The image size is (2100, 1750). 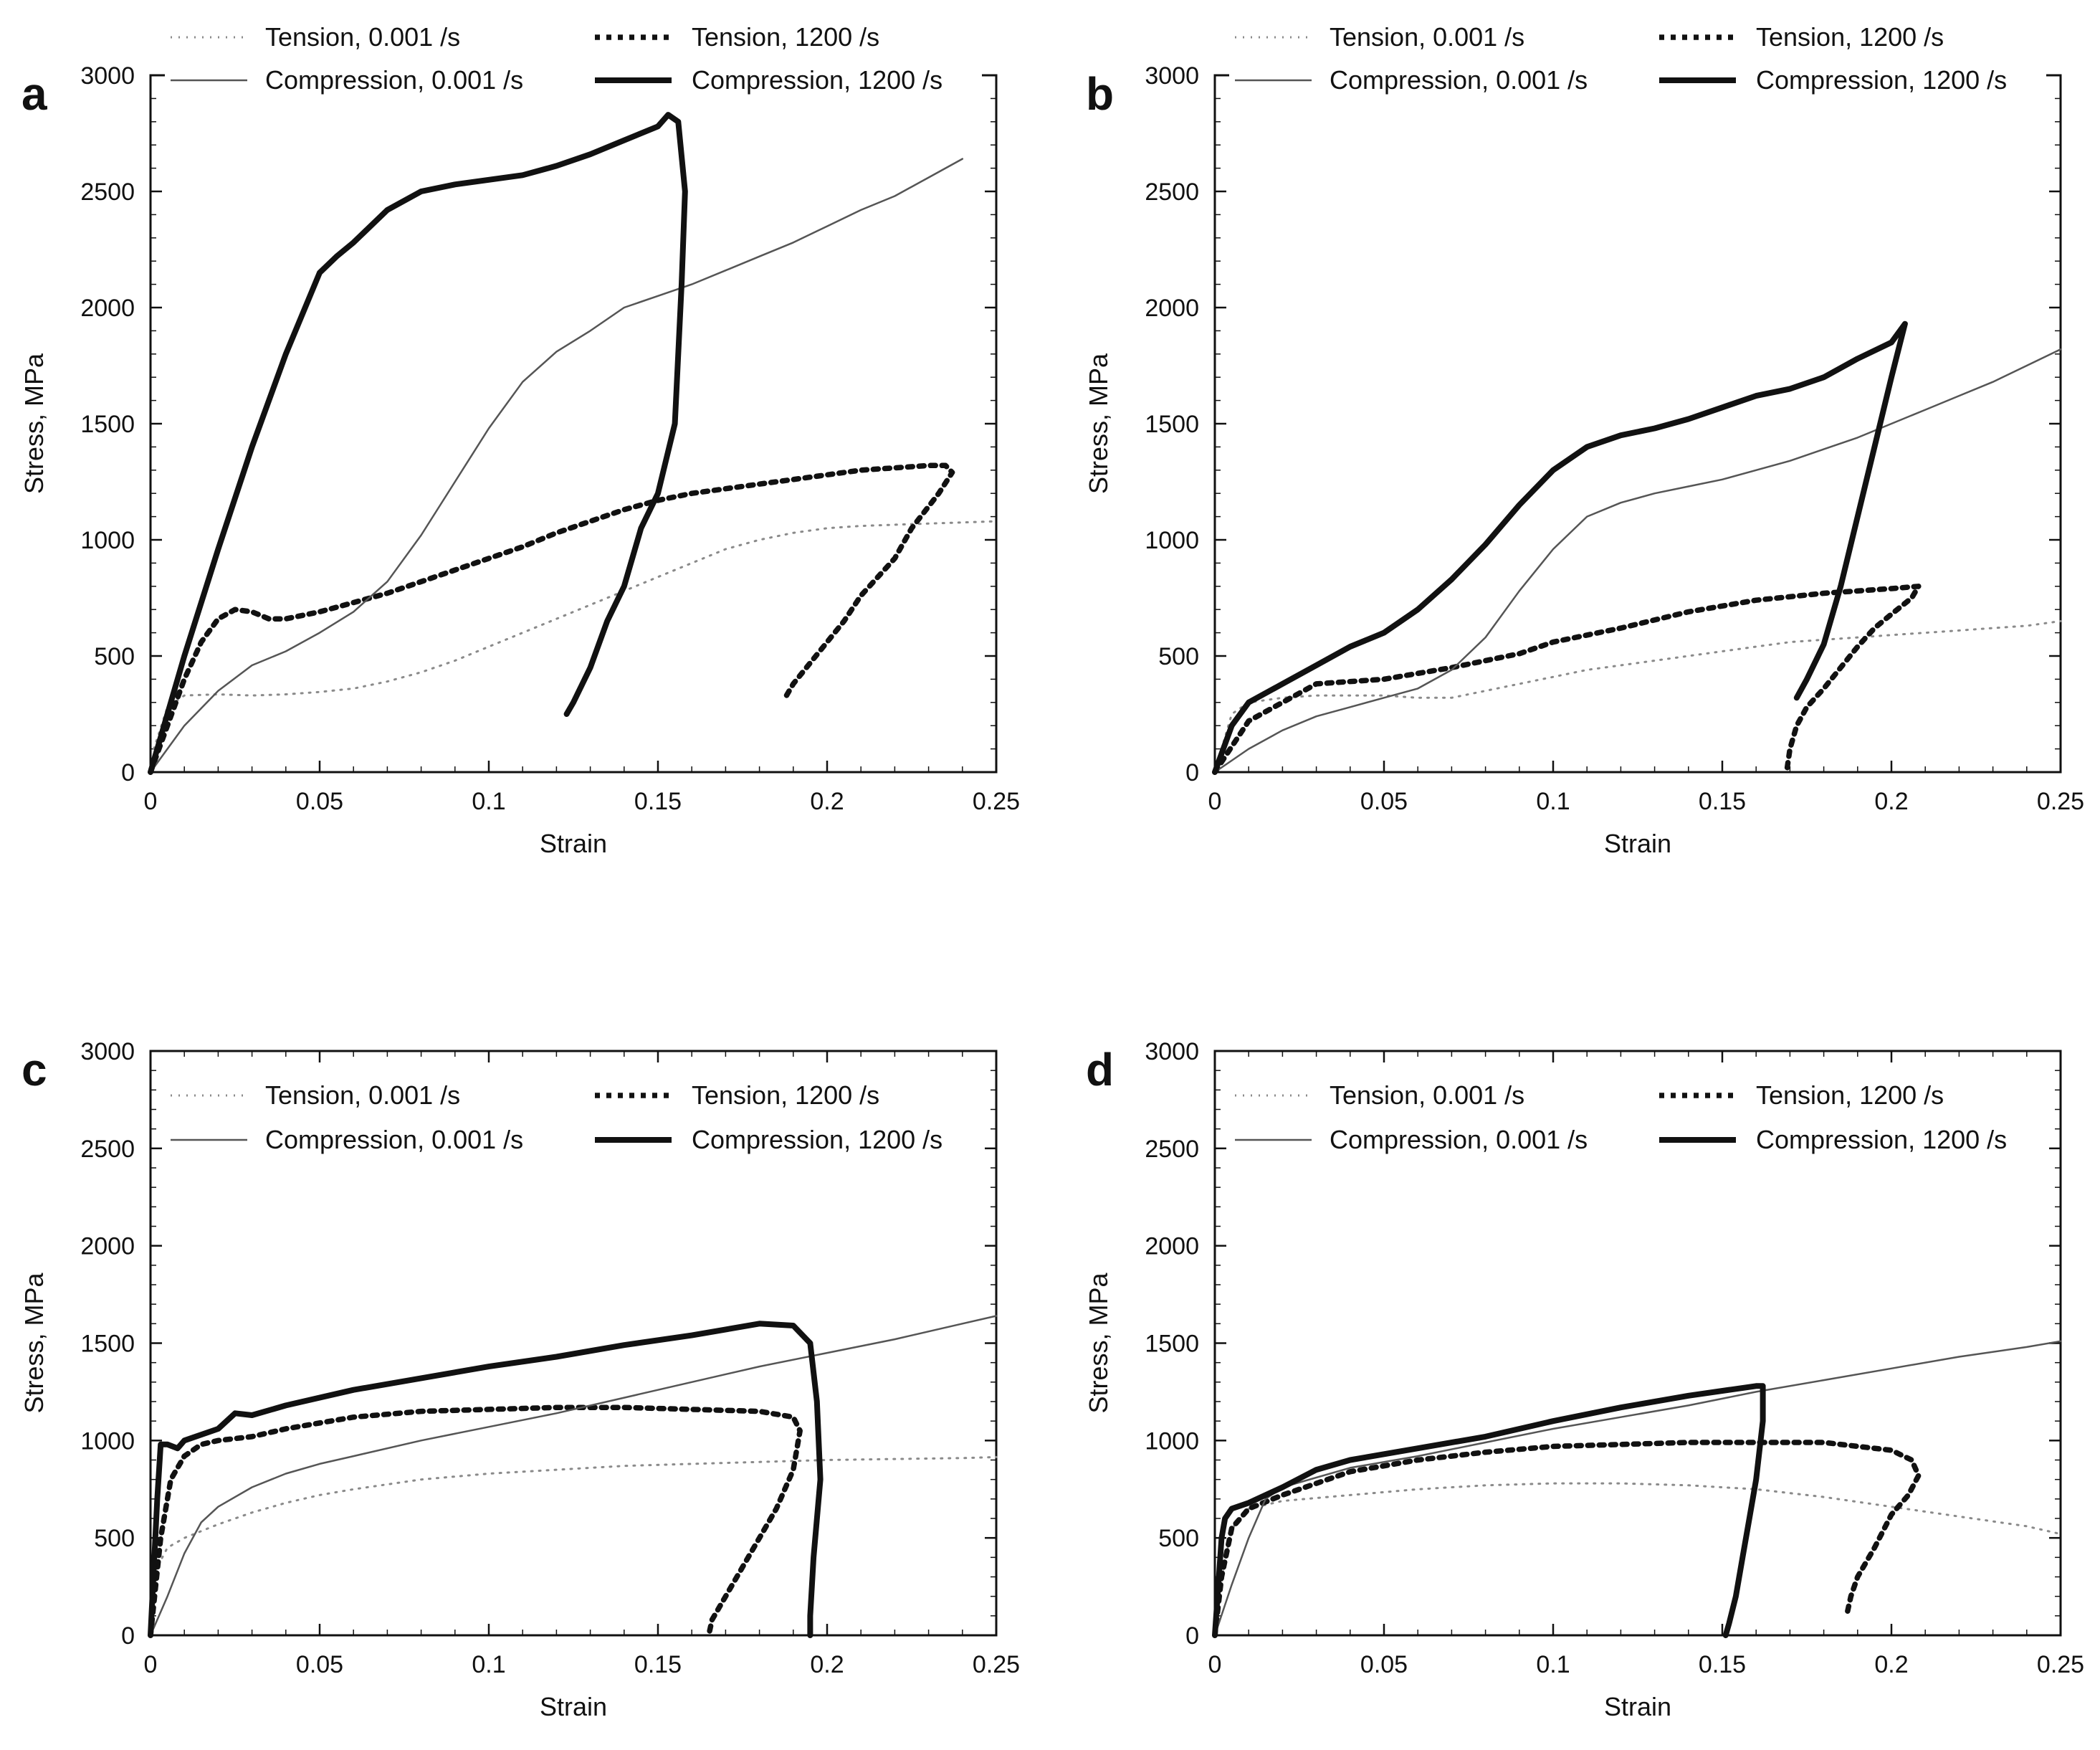 I want to click on panel-letter: b, so click(x=1100, y=94).